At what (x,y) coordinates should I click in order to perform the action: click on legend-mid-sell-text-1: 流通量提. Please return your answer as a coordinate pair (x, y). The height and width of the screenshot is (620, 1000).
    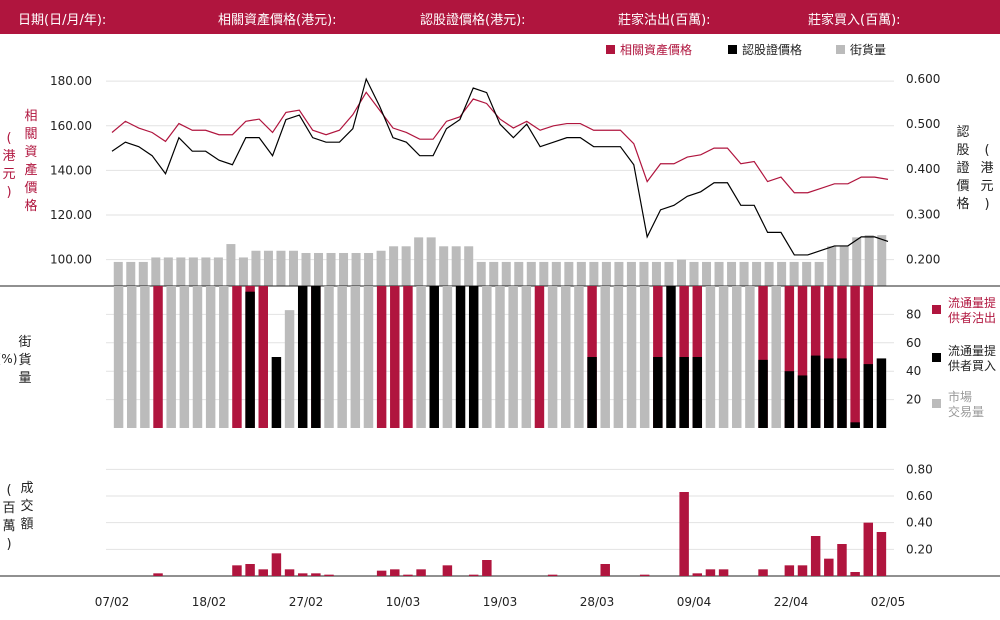
    Looking at the image, I should click on (972, 303).